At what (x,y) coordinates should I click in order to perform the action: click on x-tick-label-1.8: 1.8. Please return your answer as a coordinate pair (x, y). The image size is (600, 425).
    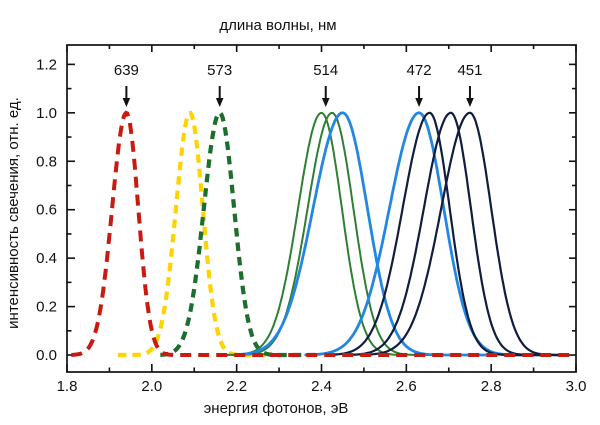
    Looking at the image, I should click on (67, 386).